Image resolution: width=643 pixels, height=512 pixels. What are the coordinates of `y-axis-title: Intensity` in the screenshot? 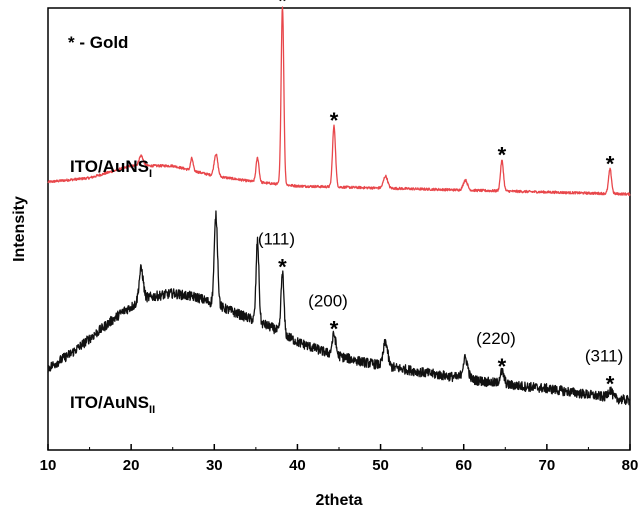 It's located at (19, 229).